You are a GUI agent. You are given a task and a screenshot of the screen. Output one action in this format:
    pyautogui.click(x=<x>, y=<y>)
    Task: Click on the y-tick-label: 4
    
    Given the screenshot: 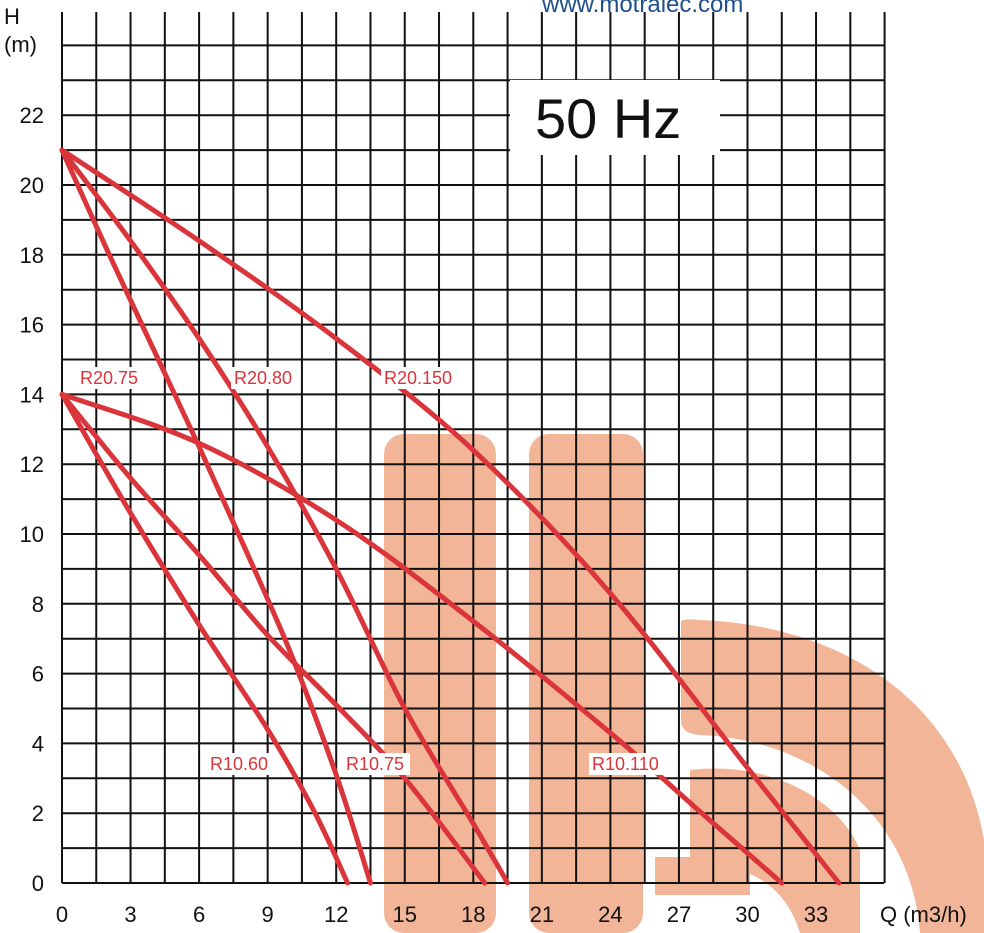 What is the action you would take?
    pyautogui.click(x=38, y=743)
    